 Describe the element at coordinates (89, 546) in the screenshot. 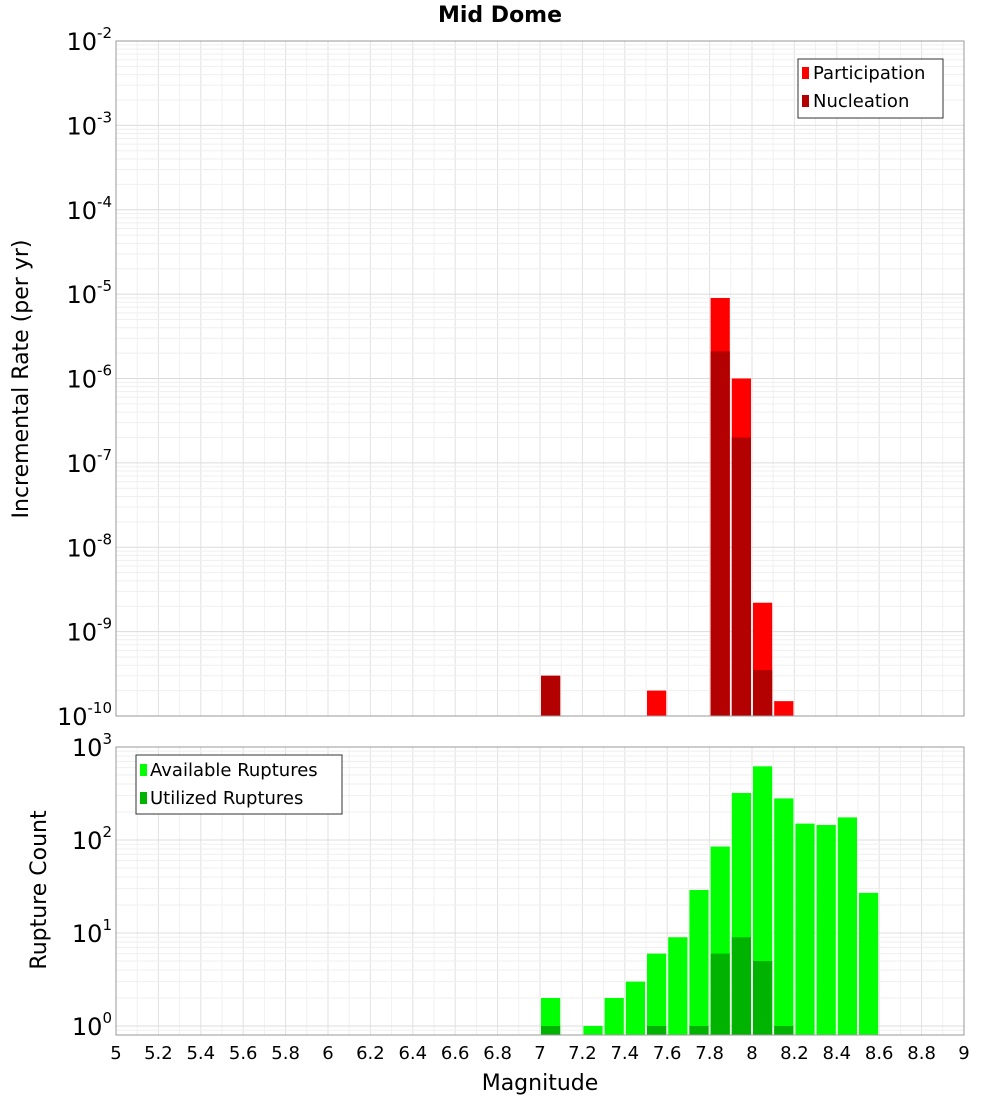

I see `top-y-tick-label: 10⁻⁸` at that location.